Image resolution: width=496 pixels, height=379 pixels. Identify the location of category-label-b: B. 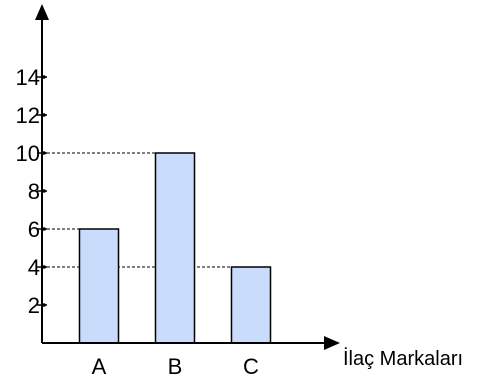
(175, 366).